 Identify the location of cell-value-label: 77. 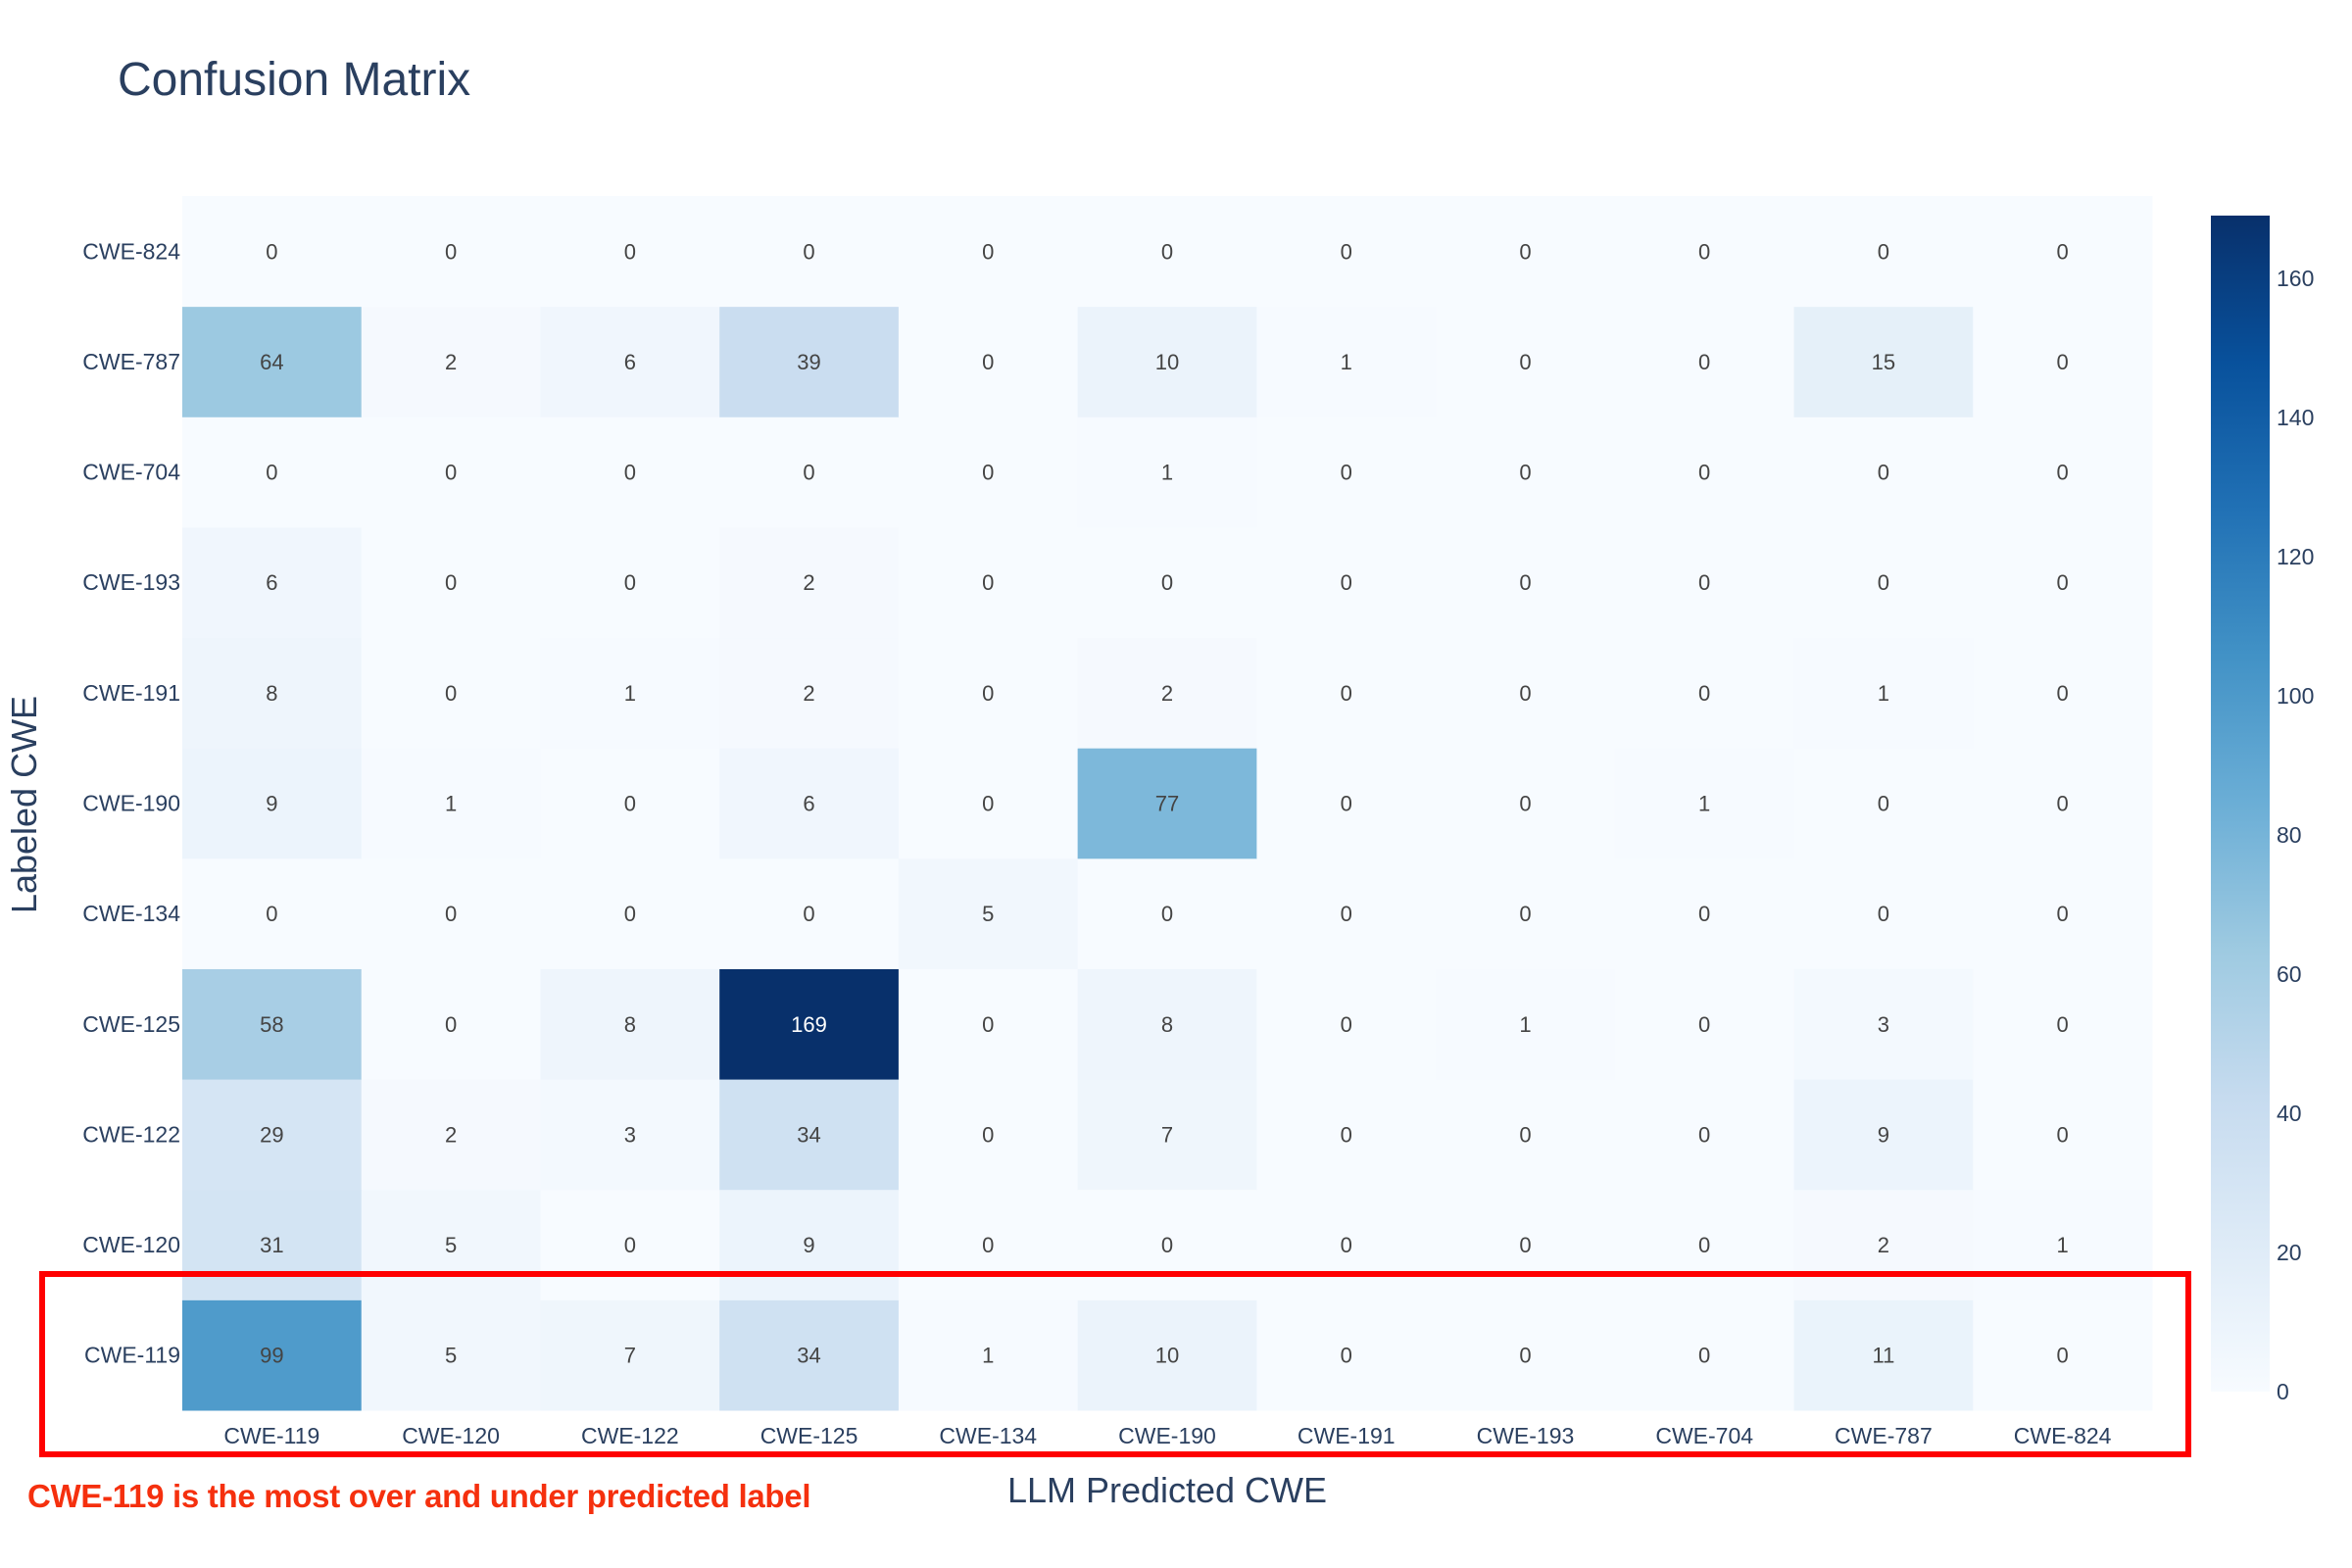
(1167, 804).